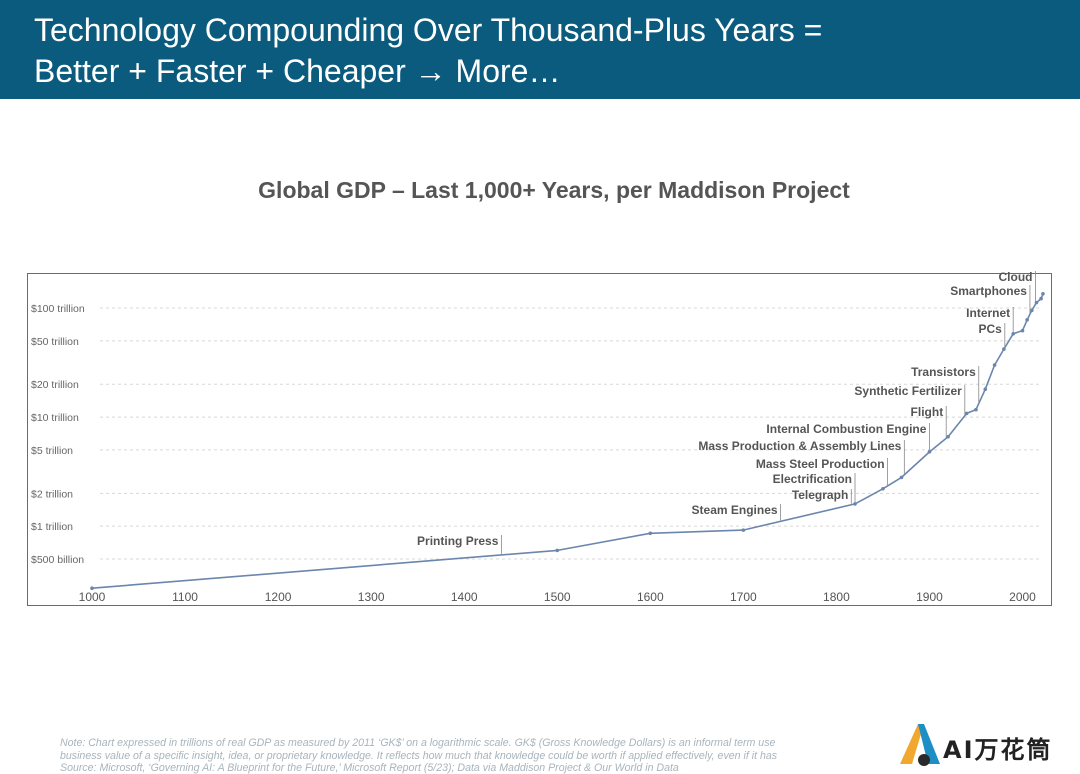 The image size is (1080, 774). What do you see at coordinates (1016, 277) in the screenshot?
I see `annotation-label: Cloud` at bounding box center [1016, 277].